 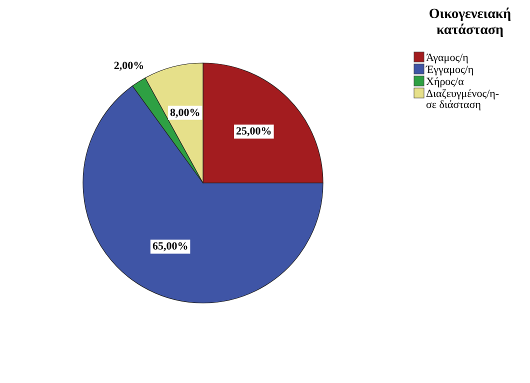 I want to click on legend-label: Διαζευγμένος/η- σε διάσταση, so click(x=463, y=99).